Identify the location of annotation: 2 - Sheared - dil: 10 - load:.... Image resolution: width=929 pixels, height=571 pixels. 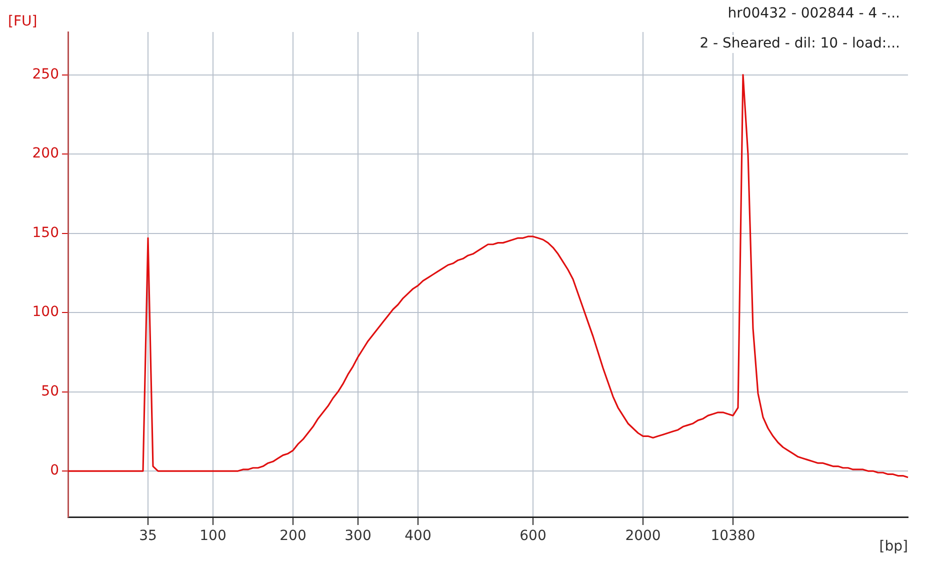
(800, 44).